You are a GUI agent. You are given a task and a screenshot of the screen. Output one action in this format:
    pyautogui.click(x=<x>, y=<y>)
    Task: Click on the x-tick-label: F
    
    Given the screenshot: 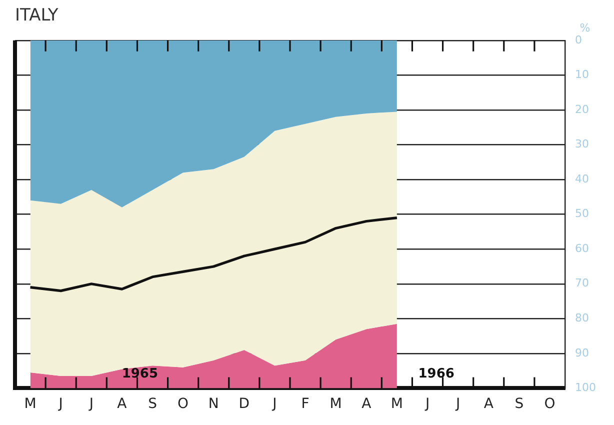 What is the action you would take?
    pyautogui.click(x=305, y=404)
    